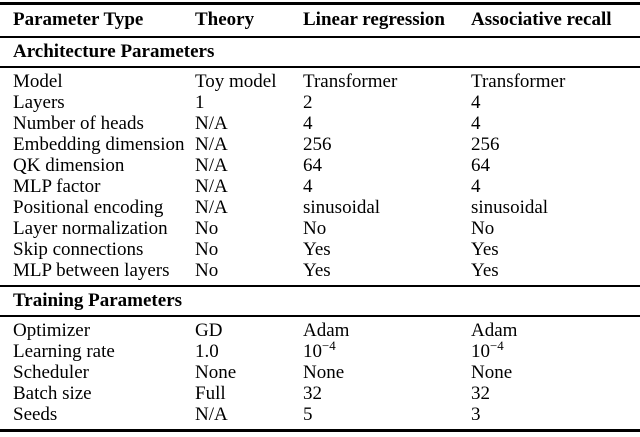 The width and height of the screenshot is (640, 437). Describe the element at coordinates (210, 393) in the screenshot. I see `param-value-cell: Full` at that location.